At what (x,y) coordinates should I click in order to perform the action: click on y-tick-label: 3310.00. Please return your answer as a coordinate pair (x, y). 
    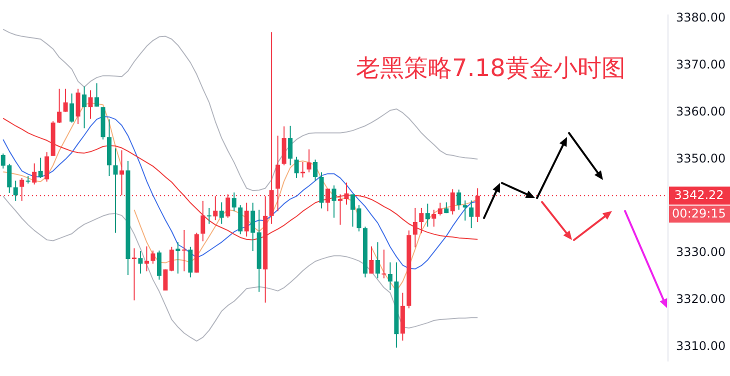
    Looking at the image, I should click on (701, 345).